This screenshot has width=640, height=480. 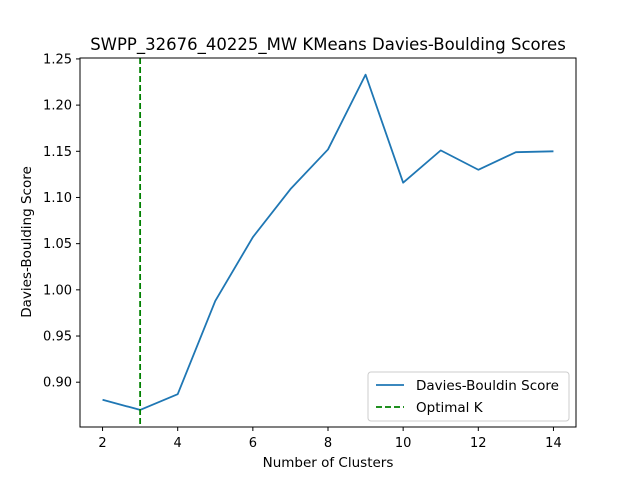 What do you see at coordinates (328, 443) in the screenshot?
I see `x-tick-label: 8` at bounding box center [328, 443].